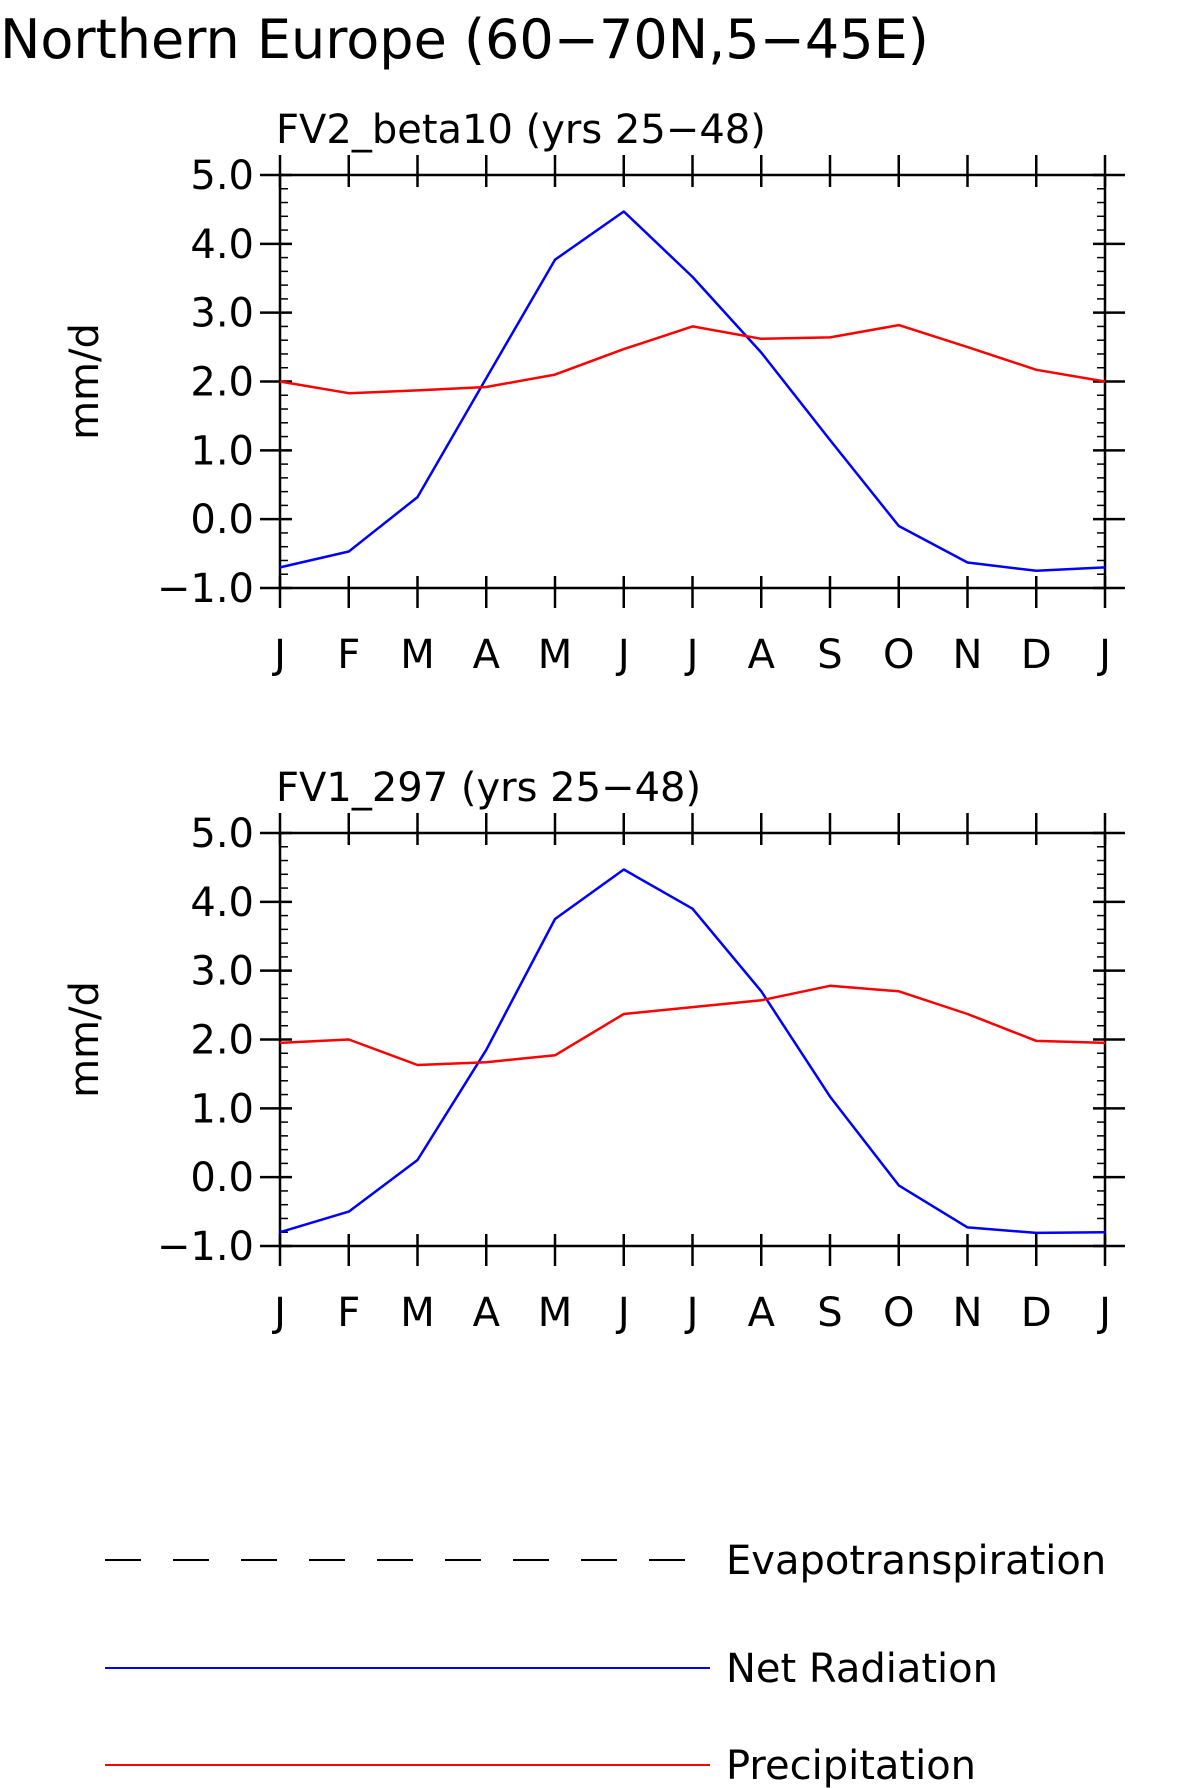  I want to click on legend-label: Evapotranspiration, so click(916, 1561).